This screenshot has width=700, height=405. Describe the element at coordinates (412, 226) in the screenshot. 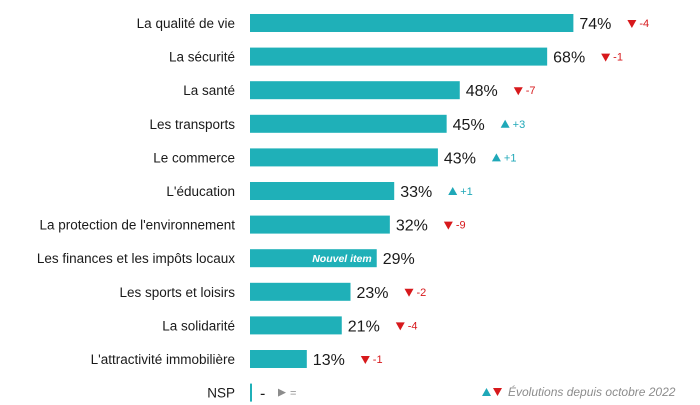

I see `value-label: 32%` at that location.